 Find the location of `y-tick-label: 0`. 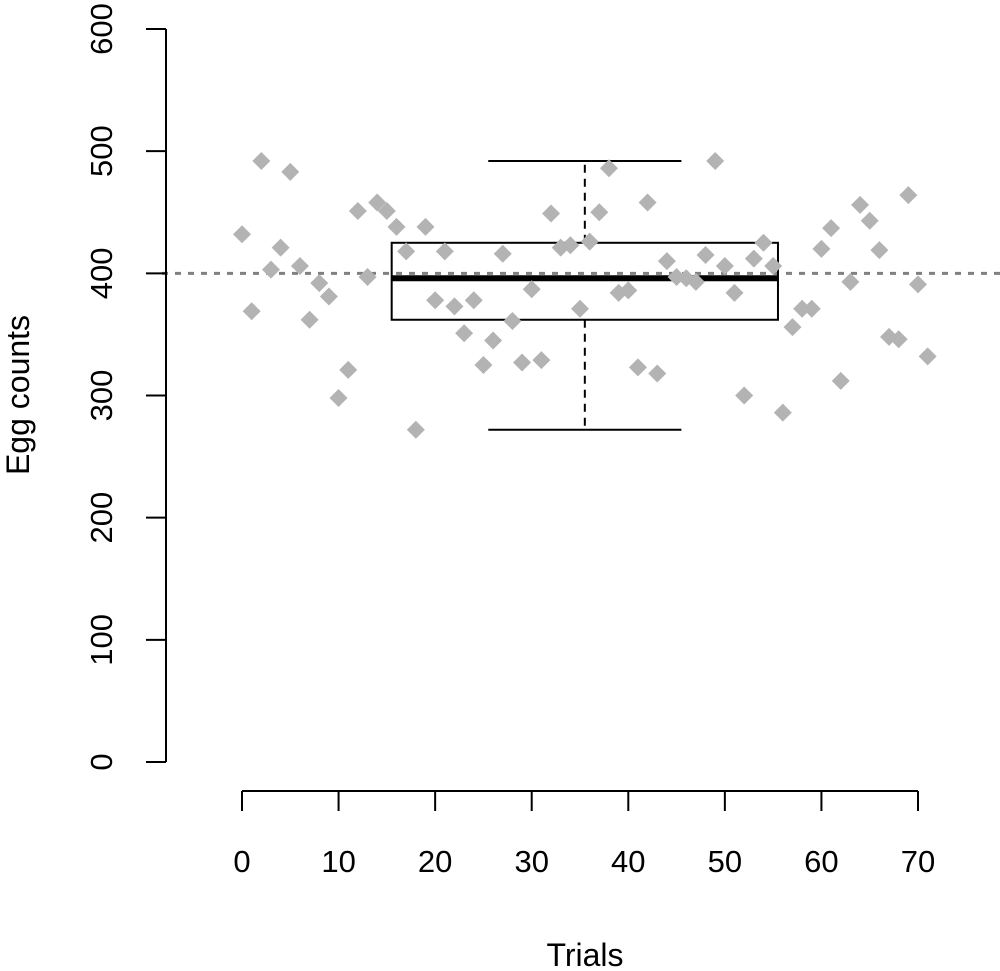

y-tick-label: 0 is located at coordinates (101, 761).